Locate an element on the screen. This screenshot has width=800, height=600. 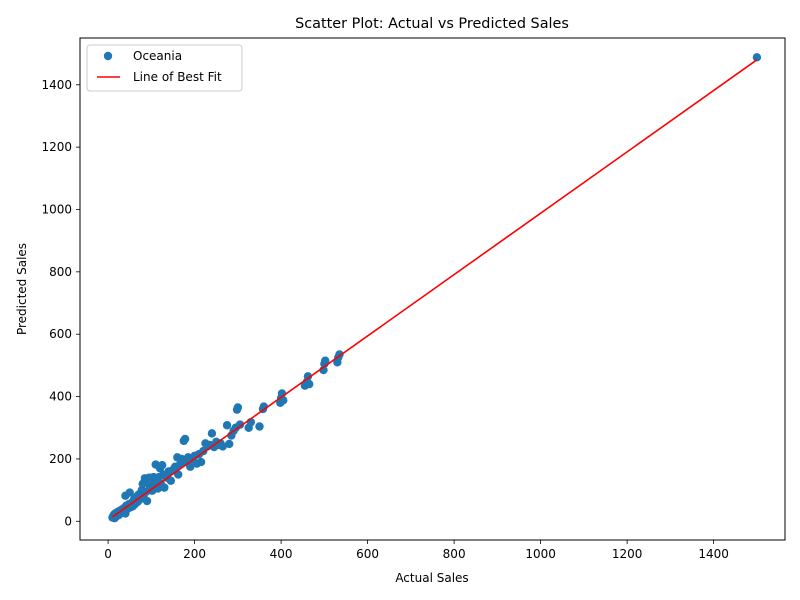
x-tick-label: 400 is located at coordinates (281, 554).